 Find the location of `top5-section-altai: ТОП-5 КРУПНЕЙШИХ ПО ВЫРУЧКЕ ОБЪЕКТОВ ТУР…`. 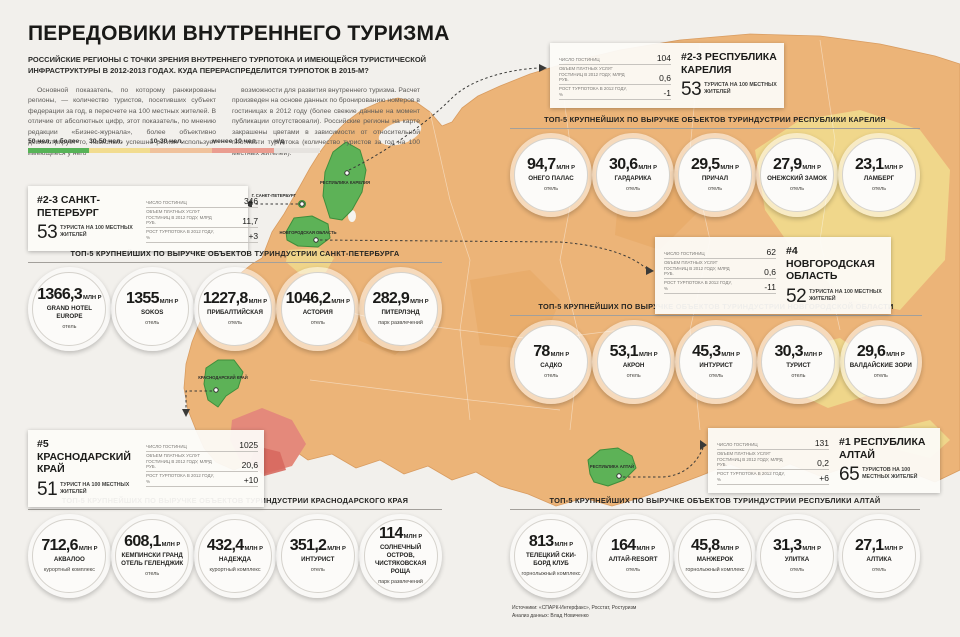

top5-section-altai: ТОП-5 КРУПНЕЙШИХ ПО ВЫРУЧКЕ ОБЪЕКТОВ ТУР… is located at coordinates (715, 547).